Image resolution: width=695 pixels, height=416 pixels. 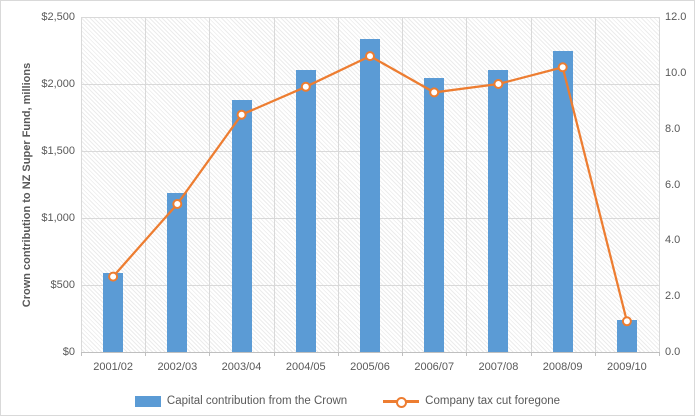 I want to click on line-marker-2008/09, so click(x=562, y=67).